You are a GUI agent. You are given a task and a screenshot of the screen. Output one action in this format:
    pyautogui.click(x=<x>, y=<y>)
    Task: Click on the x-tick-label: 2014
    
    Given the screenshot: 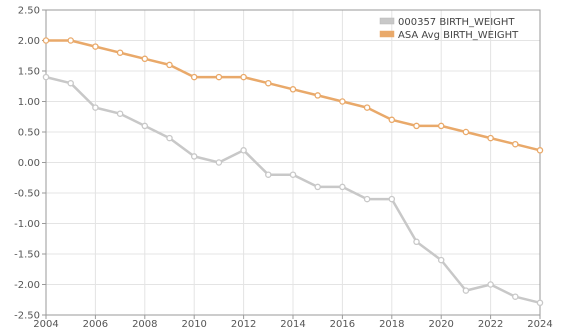 What is the action you would take?
    pyautogui.click(x=292, y=324)
    